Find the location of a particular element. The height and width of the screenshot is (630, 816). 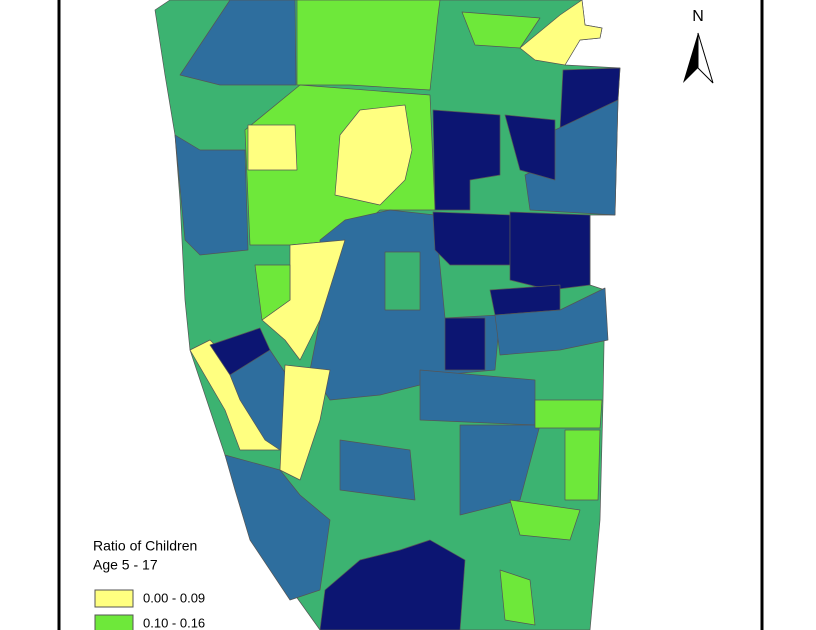

legend-title: Age 5 - 17 is located at coordinates (125, 565).